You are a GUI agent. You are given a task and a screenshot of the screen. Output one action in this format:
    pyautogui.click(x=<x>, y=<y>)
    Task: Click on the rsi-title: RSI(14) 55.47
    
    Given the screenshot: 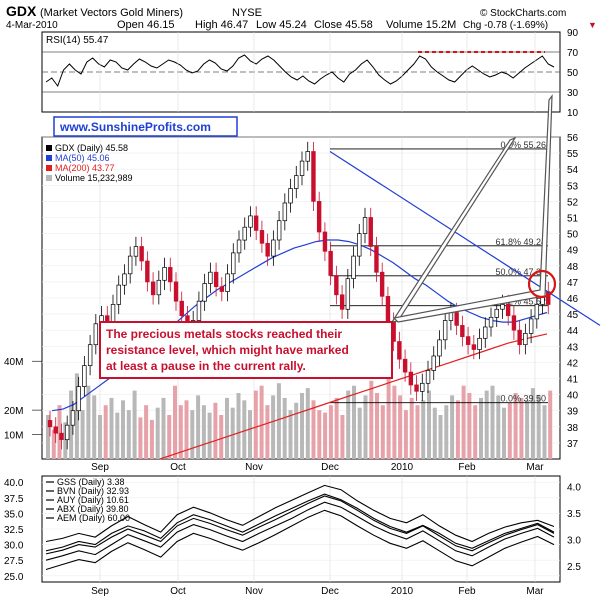 What is the action you would take?
    pyautogui.click(x=77, y=40)
    